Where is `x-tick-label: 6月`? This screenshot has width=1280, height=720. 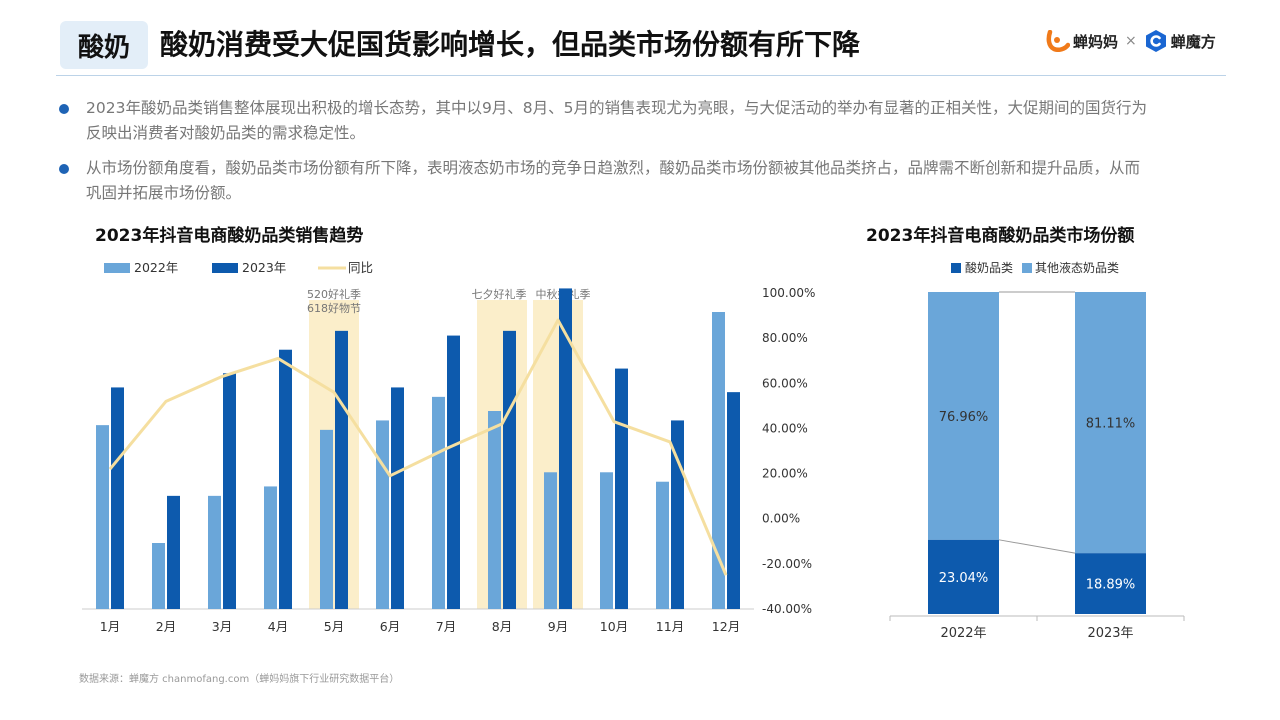
x-tick-label: 6月 is located at coordinates (390, 626).